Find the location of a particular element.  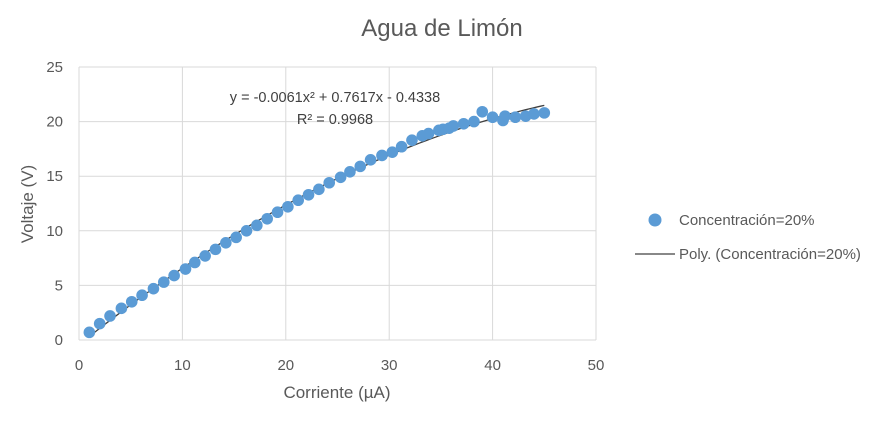

chart-title: Agua de Limón is located at coordinates (441, 28).